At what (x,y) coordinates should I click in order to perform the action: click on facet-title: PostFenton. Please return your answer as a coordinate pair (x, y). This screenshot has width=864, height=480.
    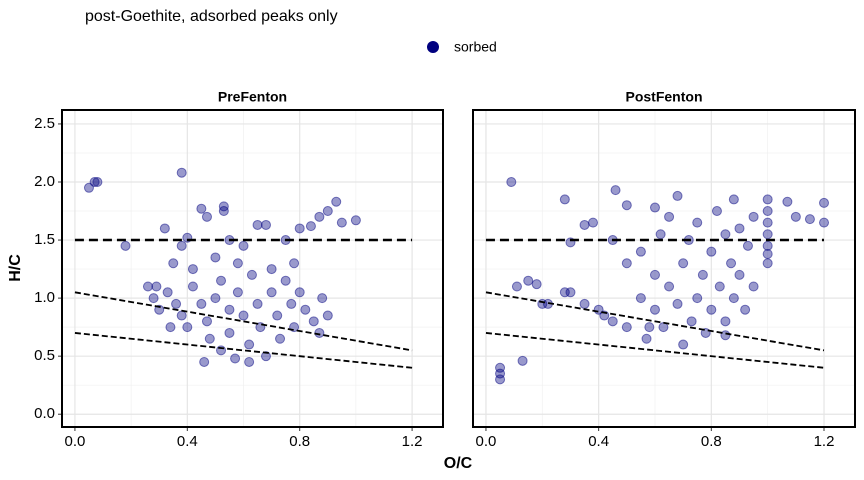
    Looking at the image, I should click on (664, 97).